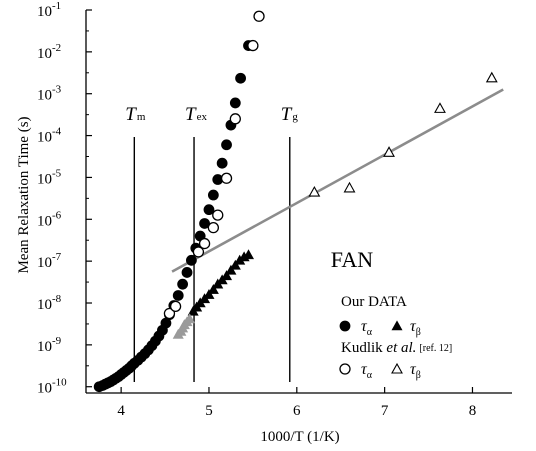  What do you see at coordinates (415, 371) in the screenshot?
I see `legend-kudlik-beta-label: τβ` at bounding box center [415, 371].